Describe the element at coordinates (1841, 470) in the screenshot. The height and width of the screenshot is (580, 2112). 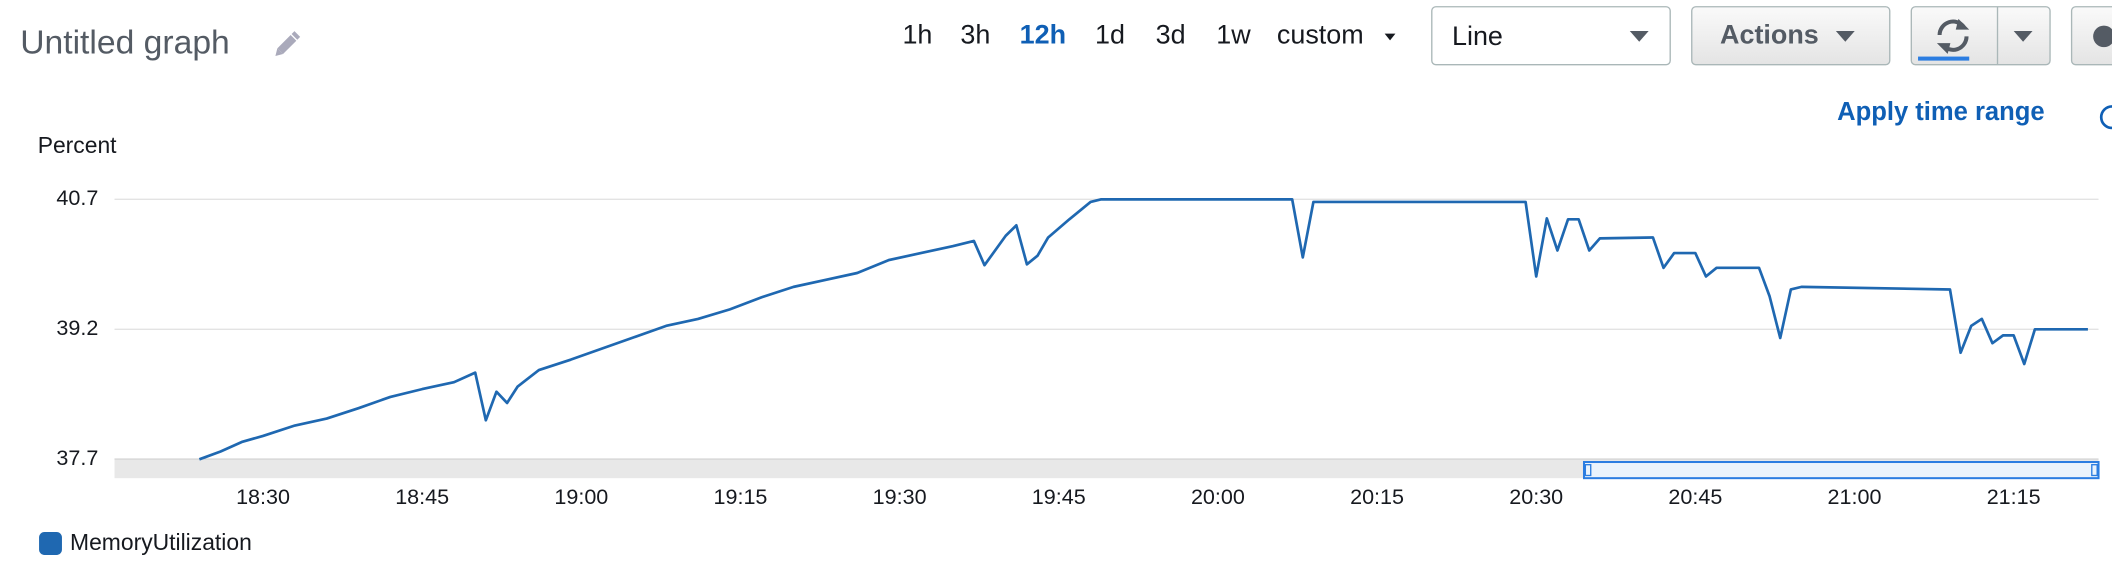
I see `range-selection` at that location.